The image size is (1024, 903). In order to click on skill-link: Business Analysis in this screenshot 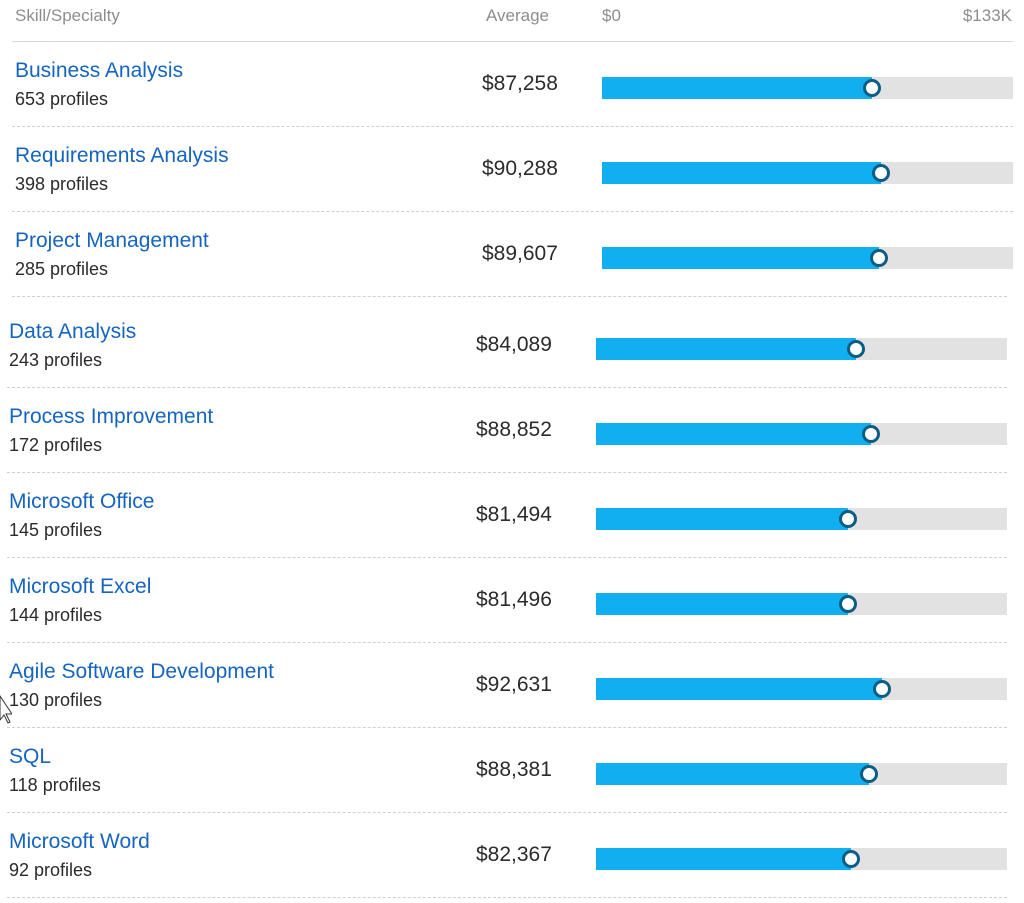, I will do `click(99, 70)`.